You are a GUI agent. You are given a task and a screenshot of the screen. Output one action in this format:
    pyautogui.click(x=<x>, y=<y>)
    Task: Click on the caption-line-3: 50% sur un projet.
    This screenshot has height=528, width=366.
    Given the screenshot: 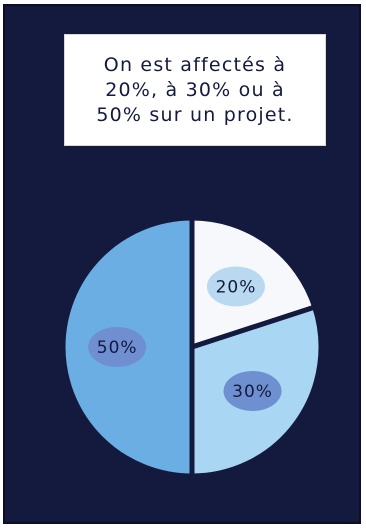 What is the action you would take?
    pyautogui.click(x=195, y=114)
    